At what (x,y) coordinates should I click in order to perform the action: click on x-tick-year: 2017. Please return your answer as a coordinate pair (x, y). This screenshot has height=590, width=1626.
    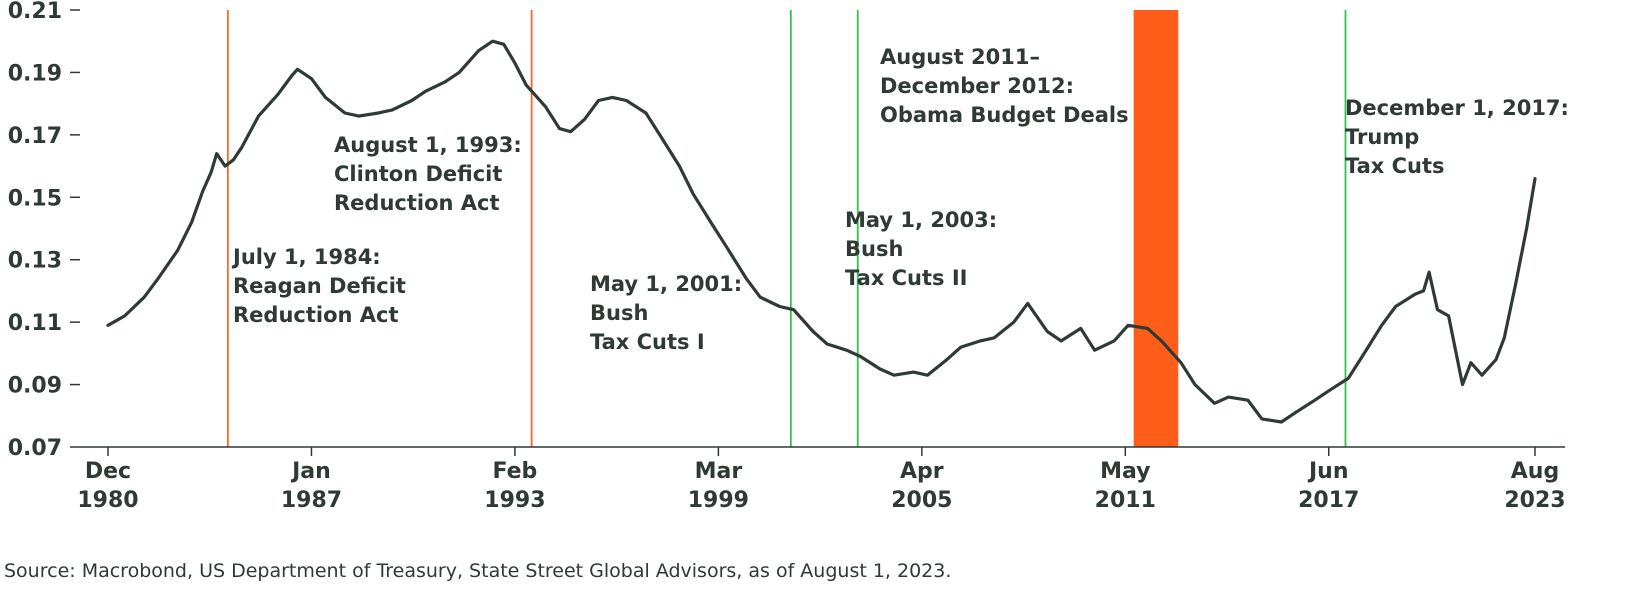
    Looking at the image, I should click on (1328, 500).